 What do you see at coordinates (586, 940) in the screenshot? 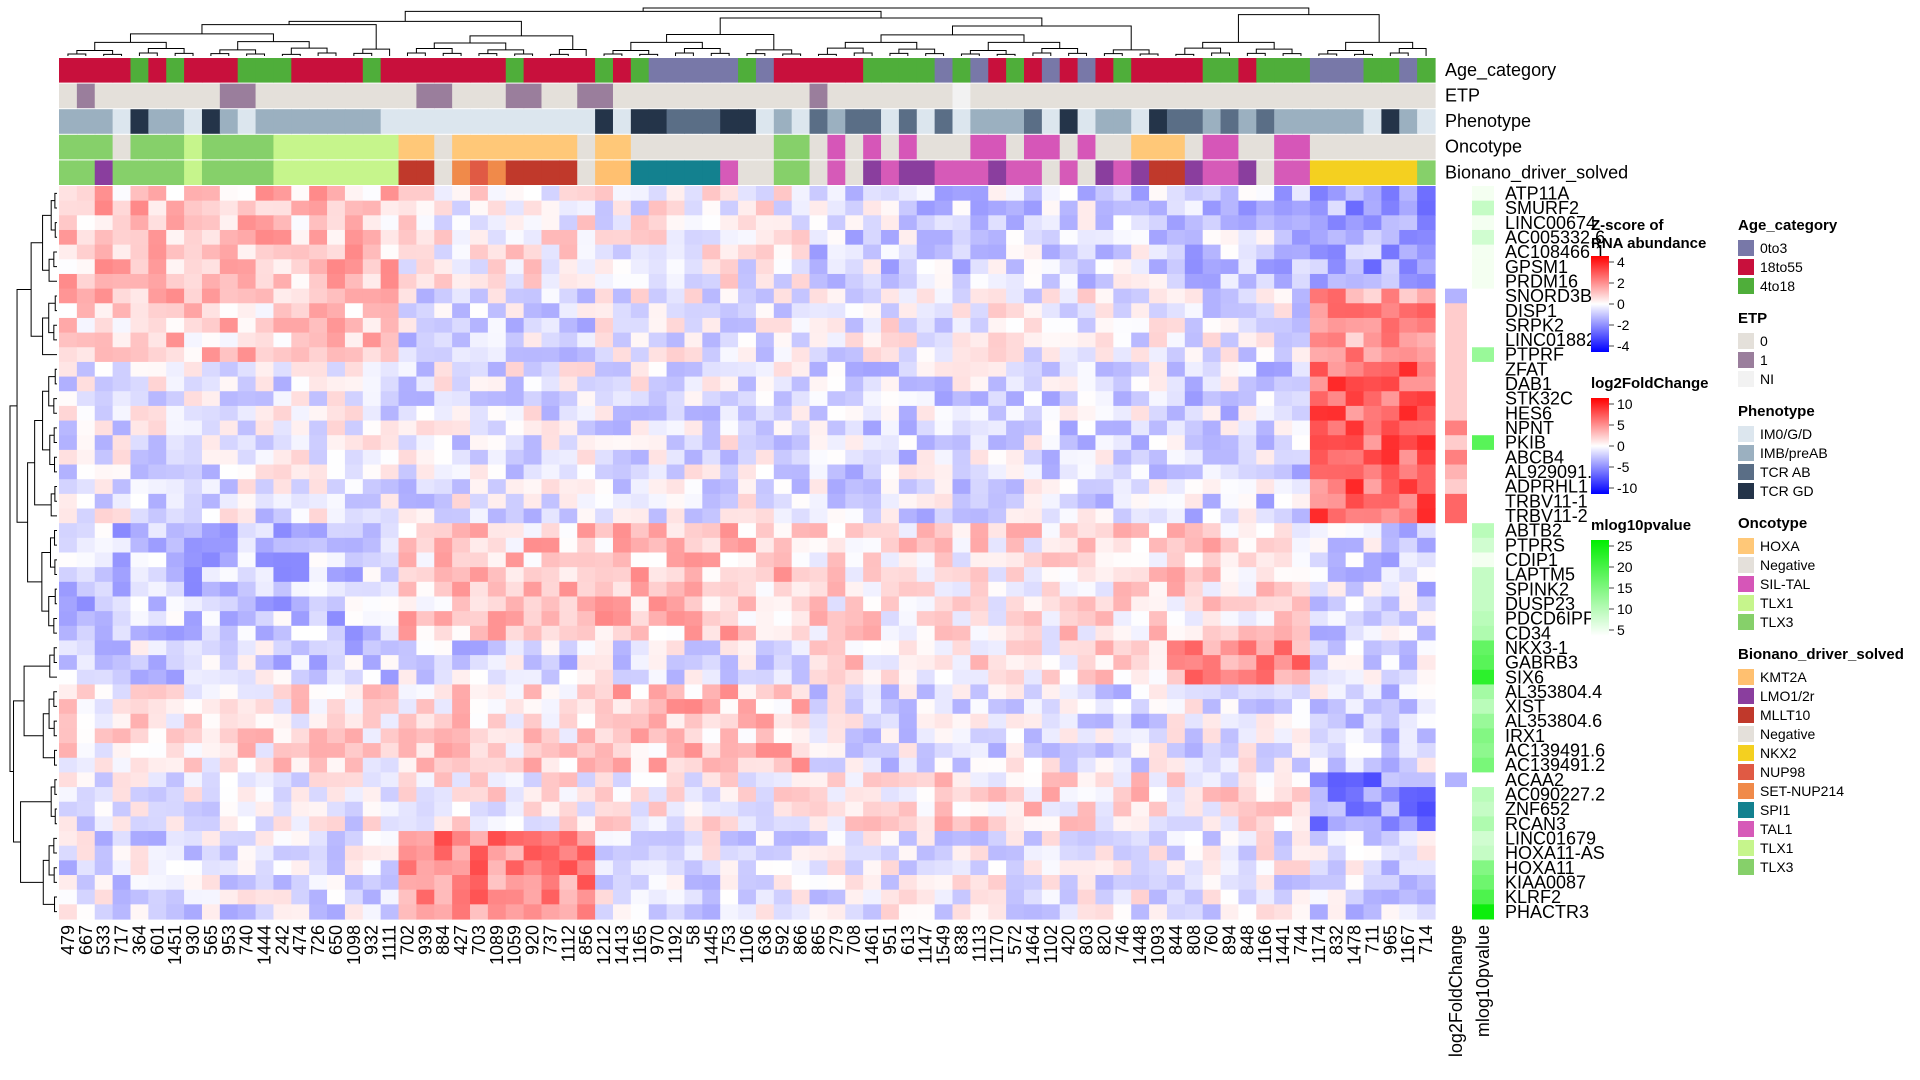
I see `sample-label: 856` at bounding box center [586, 940].